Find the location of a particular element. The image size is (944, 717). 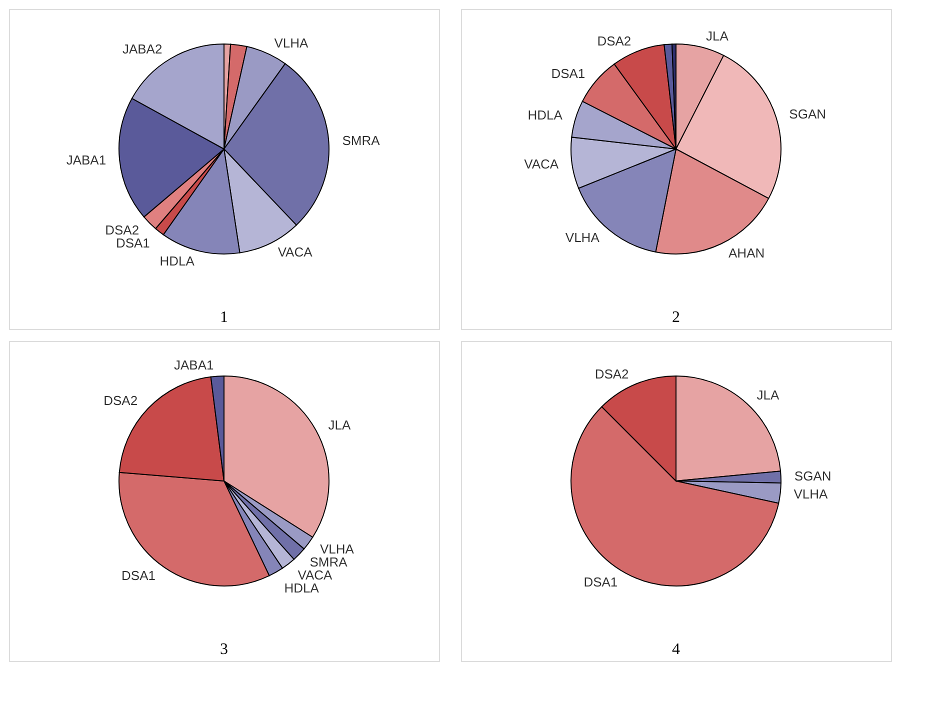

text: 1 is located at coordinates (224, 317).